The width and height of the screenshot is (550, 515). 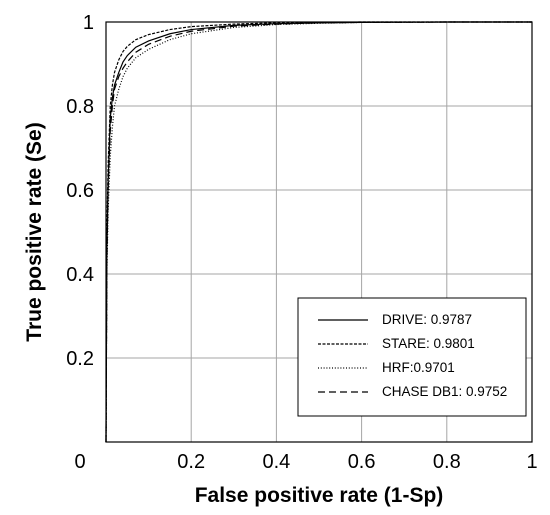 What do you see at coordinates (80, 359) in the screenshot?
I see `y-tick-label: 0.2` at bounding box center [80, 359].